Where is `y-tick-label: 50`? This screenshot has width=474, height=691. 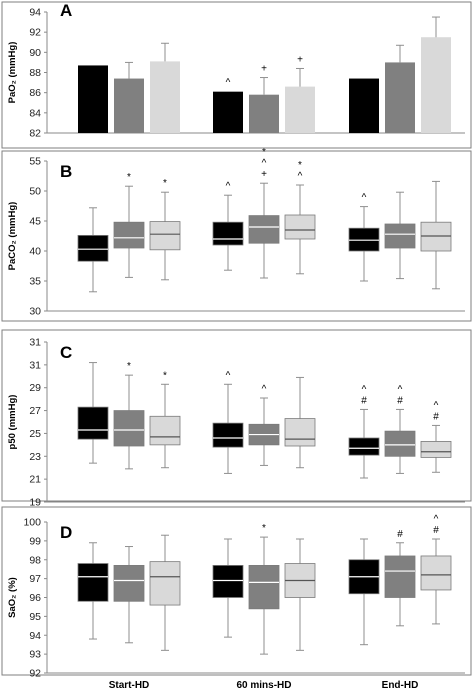
y-tick-label: 50 is located at coordinates (35, 192).